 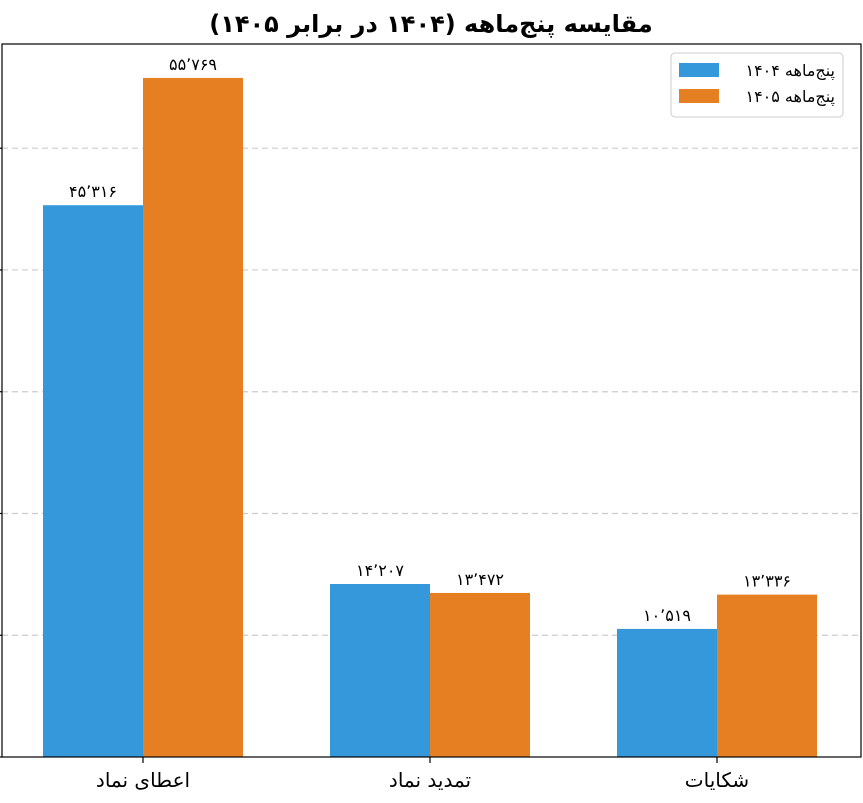 I want to click on data-label: ۱۰٬۵۱۹, so click(x=667, y=615).